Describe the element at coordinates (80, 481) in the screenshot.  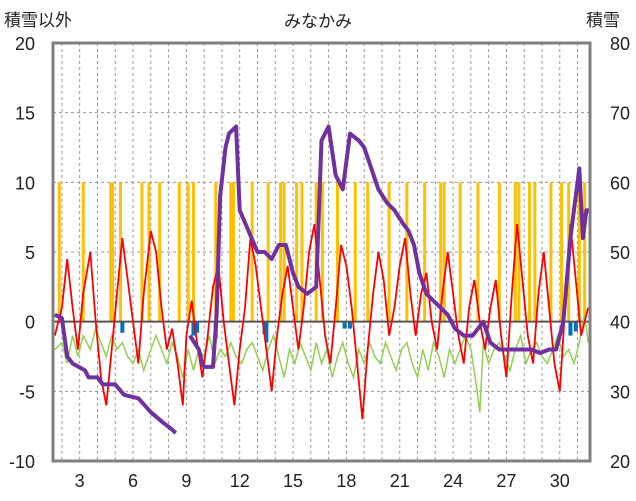
I see `x-tick-label: 3` at that location.